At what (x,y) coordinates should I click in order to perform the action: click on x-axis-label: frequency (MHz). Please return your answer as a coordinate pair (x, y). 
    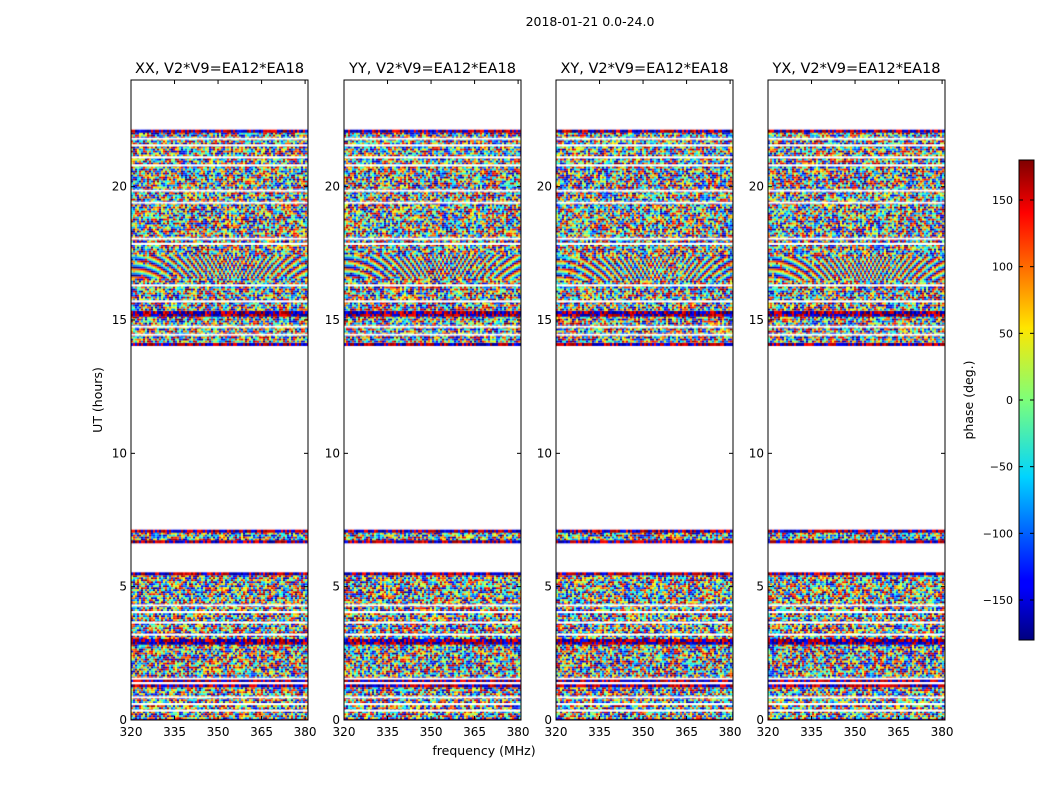
    Looking at the image, I should click on (483, 750).